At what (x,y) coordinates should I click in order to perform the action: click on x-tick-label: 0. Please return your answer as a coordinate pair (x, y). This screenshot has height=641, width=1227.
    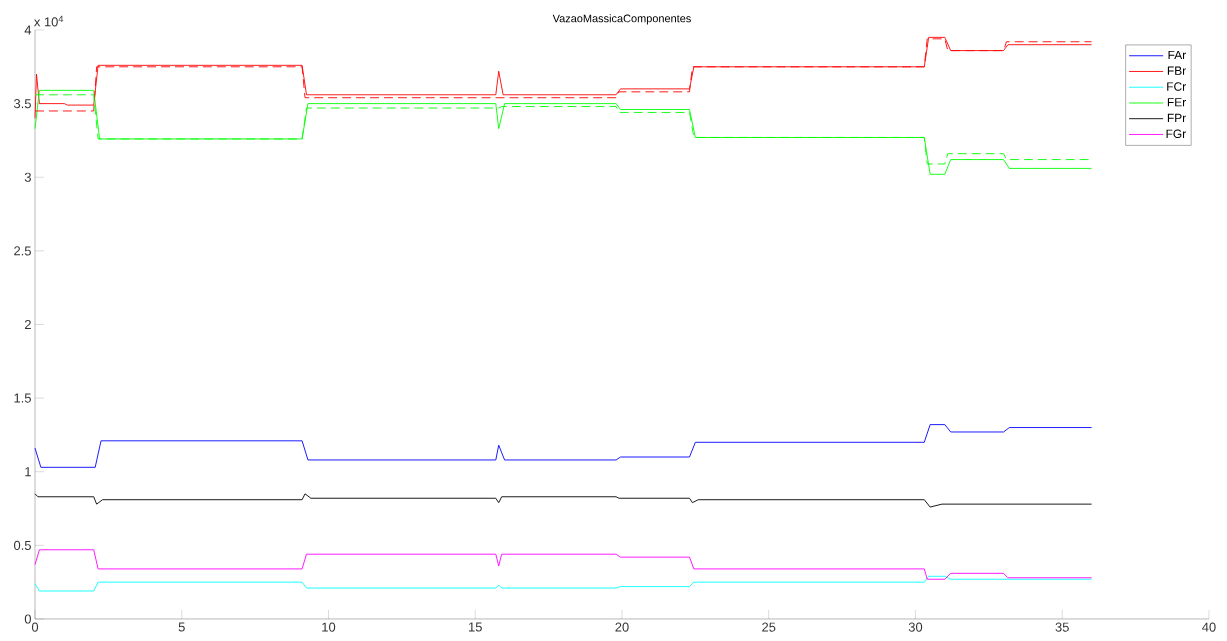
    Looking at the image, I should click on (35, 627).